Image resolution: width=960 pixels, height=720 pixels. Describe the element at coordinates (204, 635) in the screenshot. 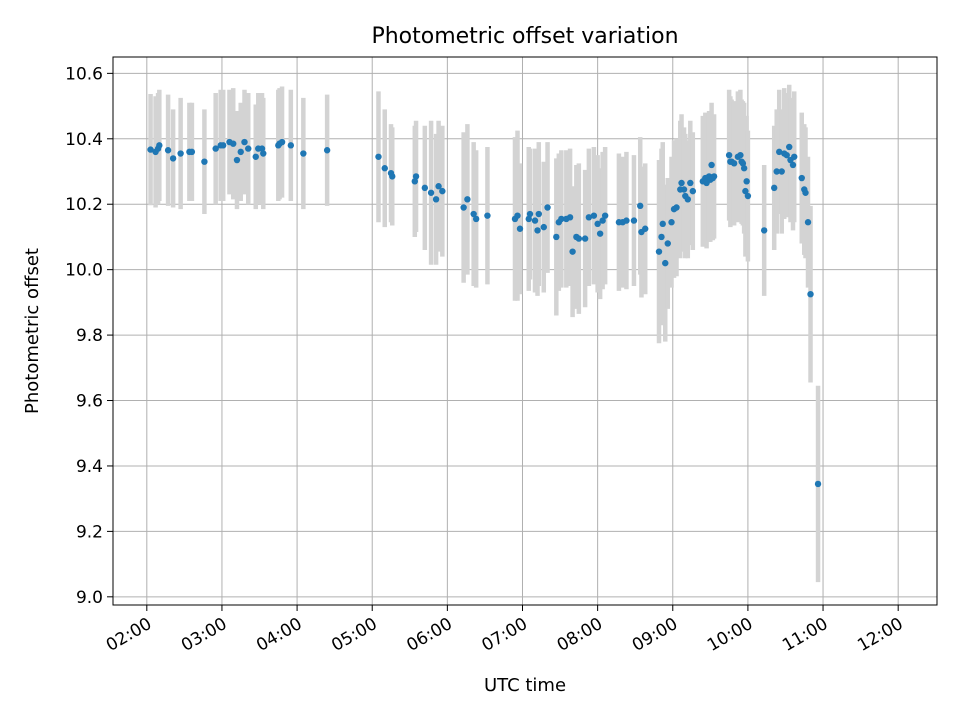

I see `x-tick-label: 03:00` at that location.